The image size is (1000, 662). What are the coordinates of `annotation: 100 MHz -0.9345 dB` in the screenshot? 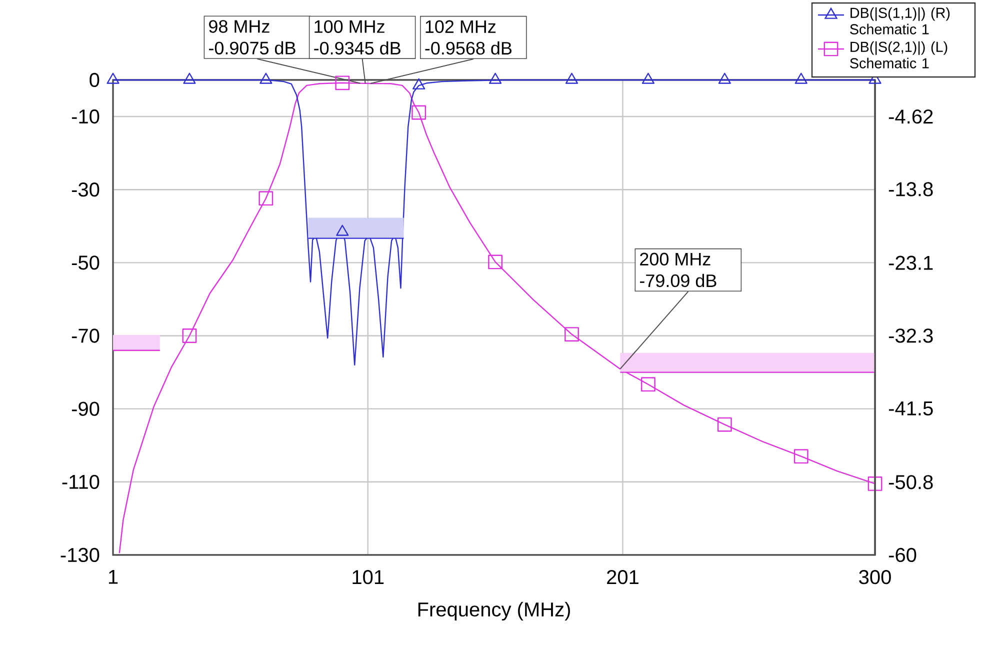 It's located at (357, 37).